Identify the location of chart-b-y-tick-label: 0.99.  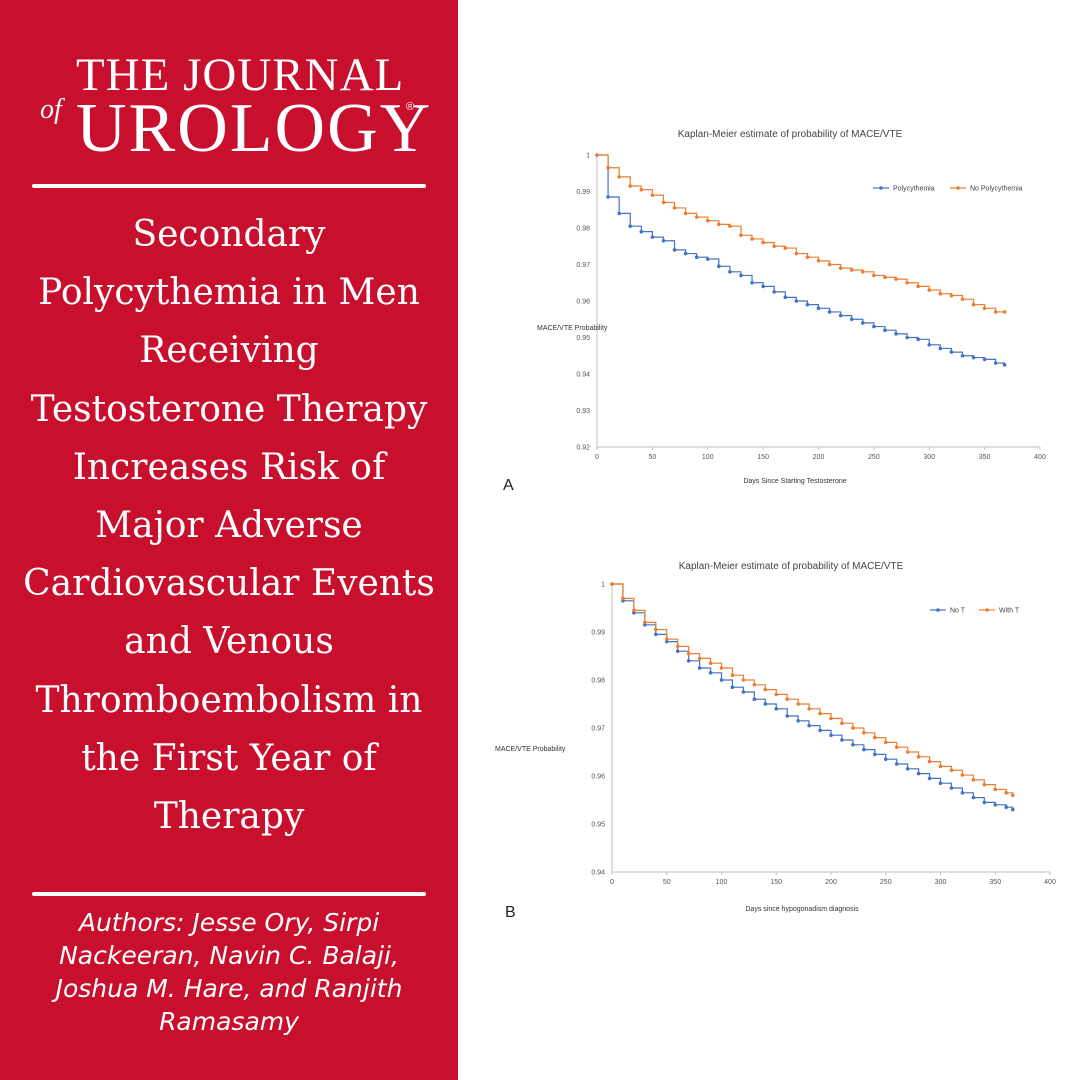
(598, 633).